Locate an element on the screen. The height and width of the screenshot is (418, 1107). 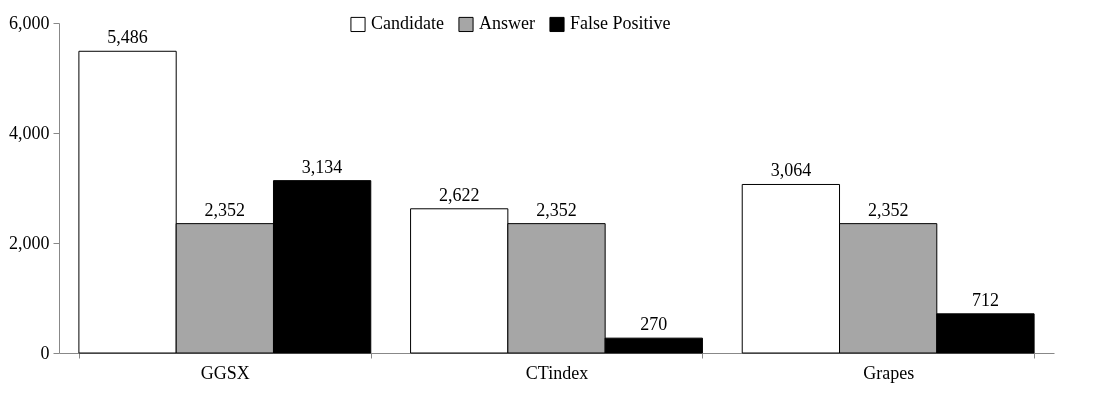
data-label: 3,064 is located at coordinates (791, 170).